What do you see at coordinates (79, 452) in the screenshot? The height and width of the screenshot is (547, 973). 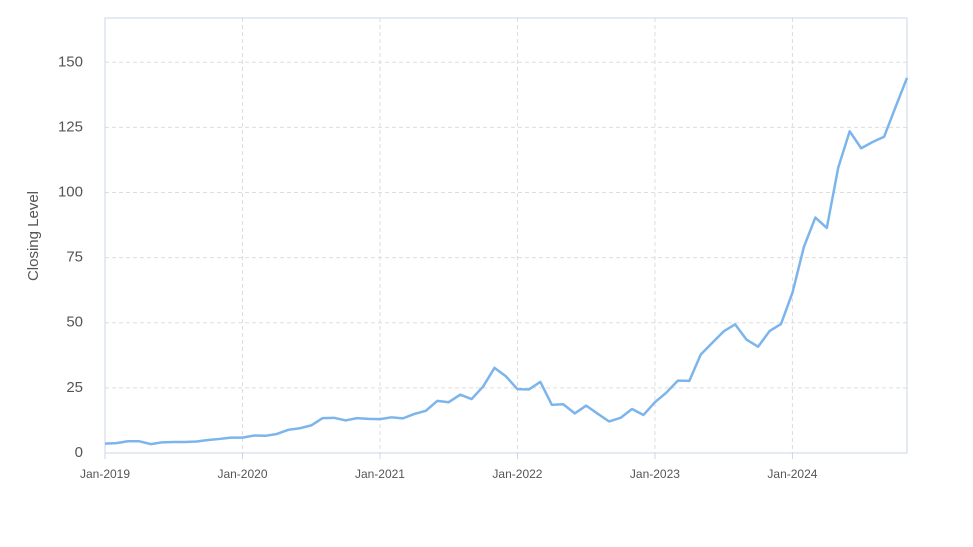 I see `y-tick-label: 0` at bounding box center [79, 452].